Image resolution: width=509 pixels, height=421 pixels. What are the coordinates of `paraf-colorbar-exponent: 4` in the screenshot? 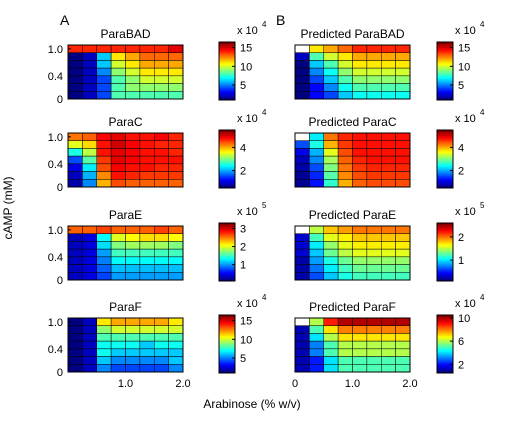 It's located at (264, 297).